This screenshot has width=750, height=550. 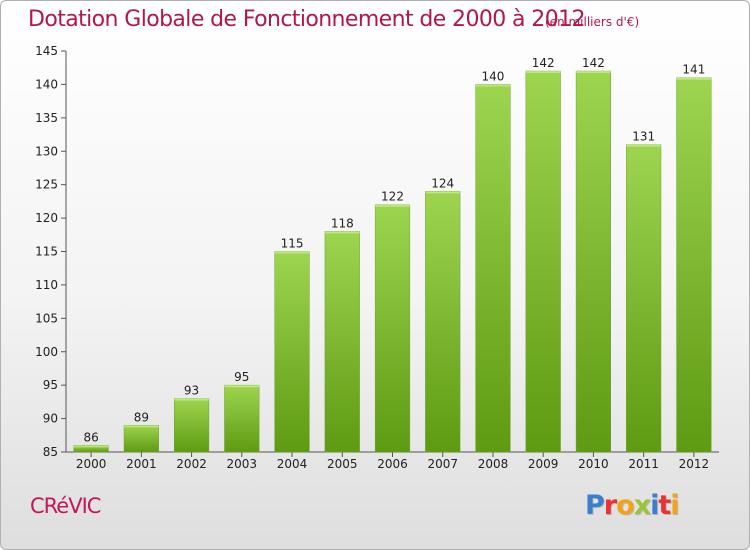 I want to click on y-axis: 85 90 95 100 105 110 115 120 125 130 135 140 145, so click(x=51, y=251).